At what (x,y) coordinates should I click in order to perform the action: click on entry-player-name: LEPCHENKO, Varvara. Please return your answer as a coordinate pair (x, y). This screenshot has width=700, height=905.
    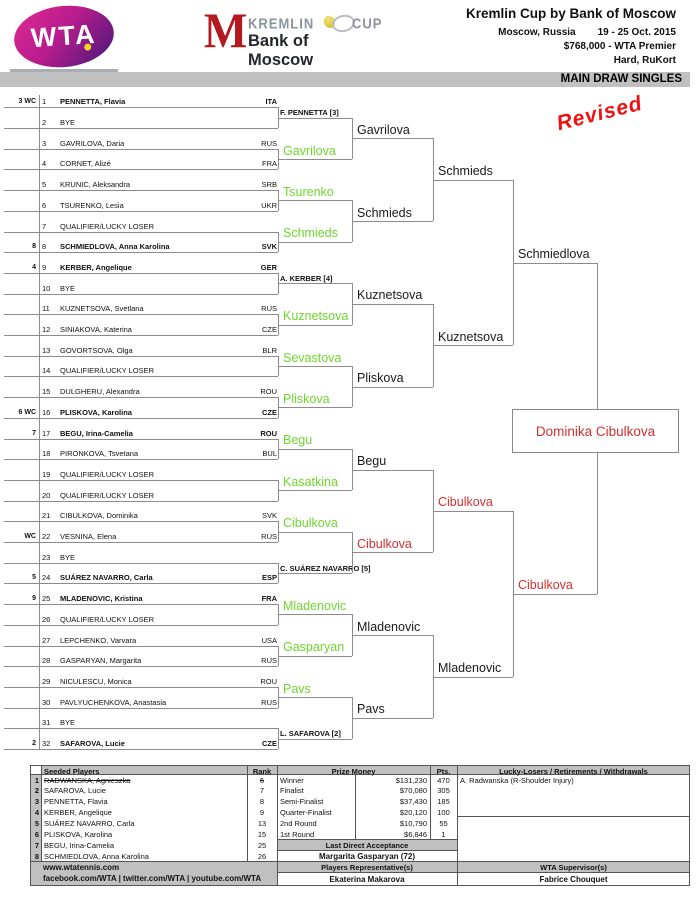
    Looking at the image, I should click on (98, 640).